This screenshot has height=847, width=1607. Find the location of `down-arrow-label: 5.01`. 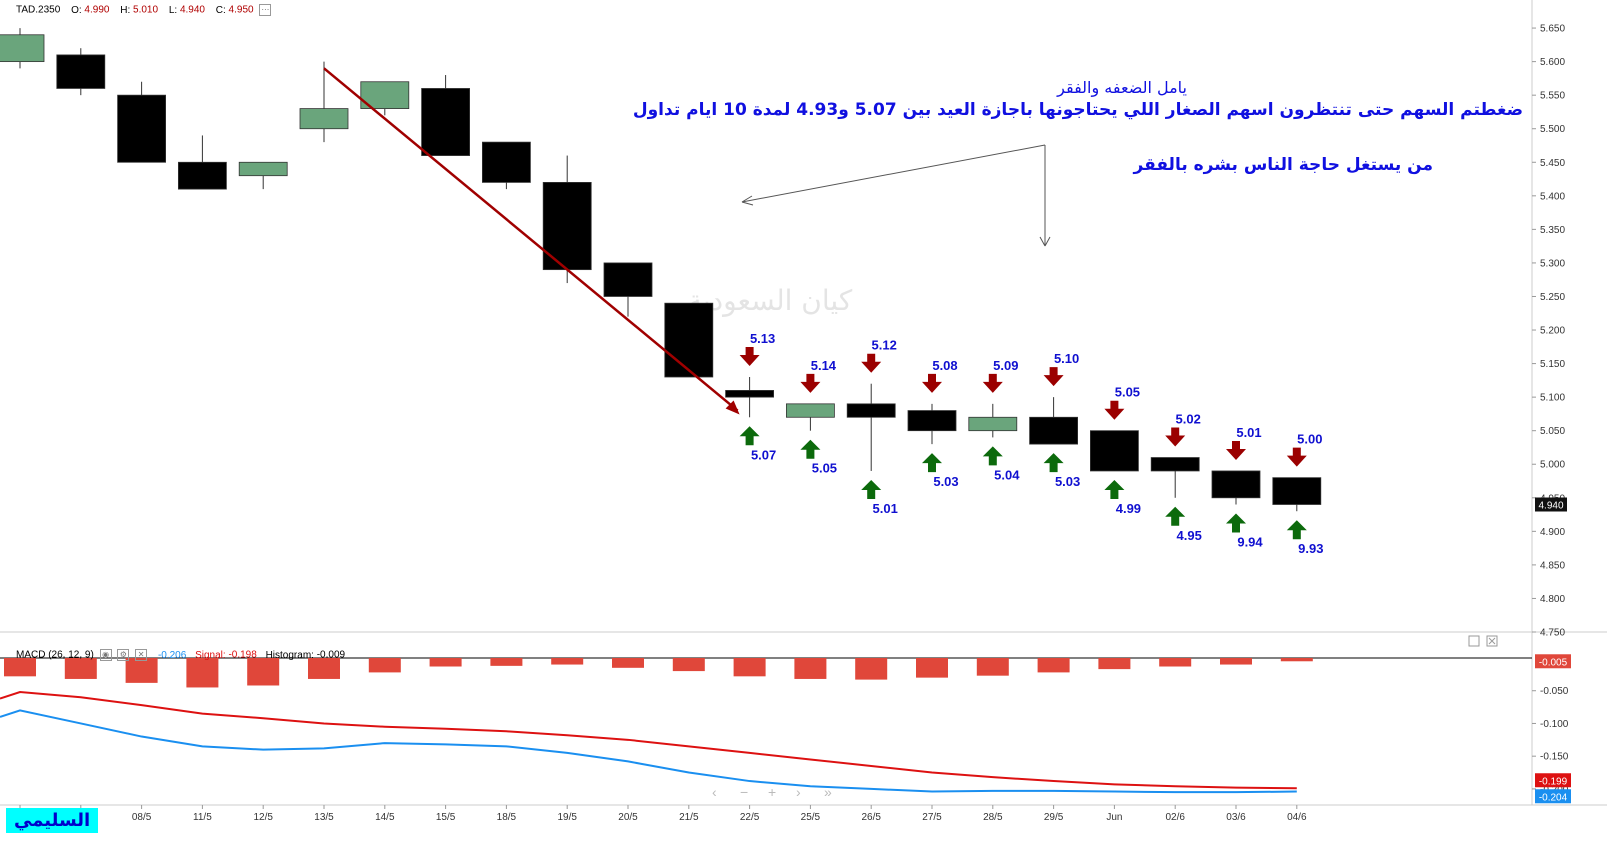

down-arrow-label: 5.01 is located at coordinates (1248, 432).